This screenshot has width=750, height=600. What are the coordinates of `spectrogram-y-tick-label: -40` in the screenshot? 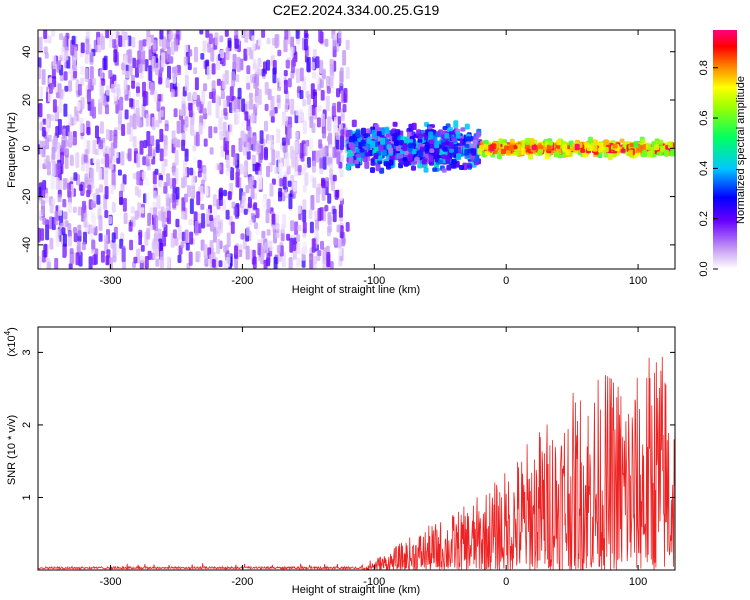 It's located at (27, 245).